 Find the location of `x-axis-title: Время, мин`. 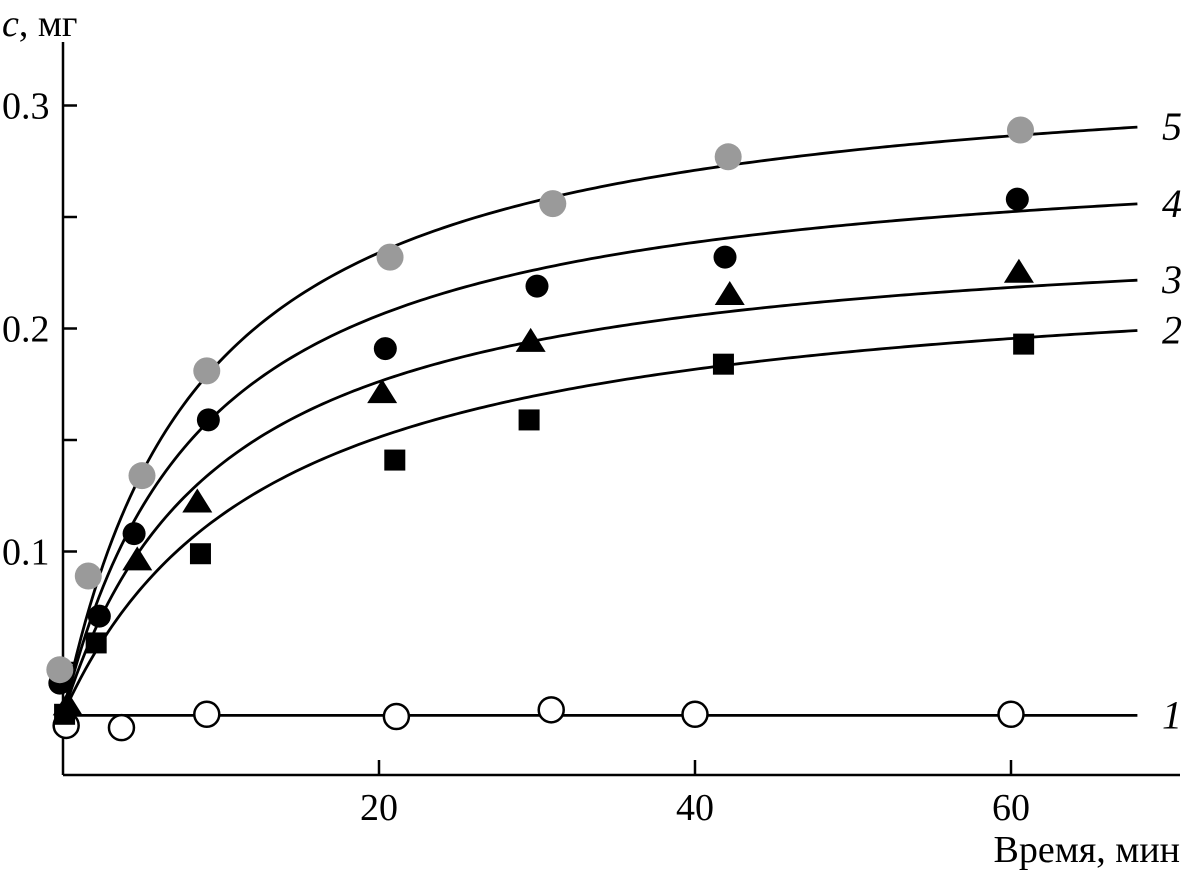

x-axis-title: Время, мин is located at coordinates (1087, 850).